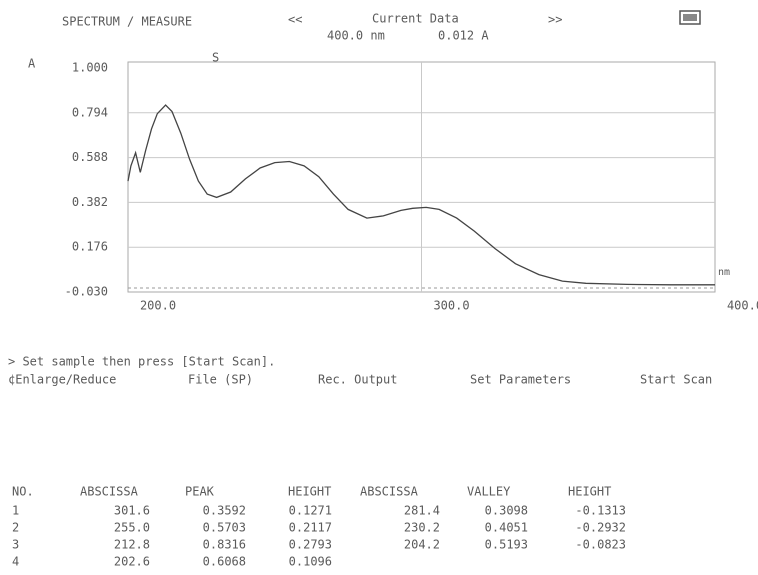 Image resolution: width=758 pixels, height=575 pixels. I want to click on table-cell: 230.2, so click(422, 528).